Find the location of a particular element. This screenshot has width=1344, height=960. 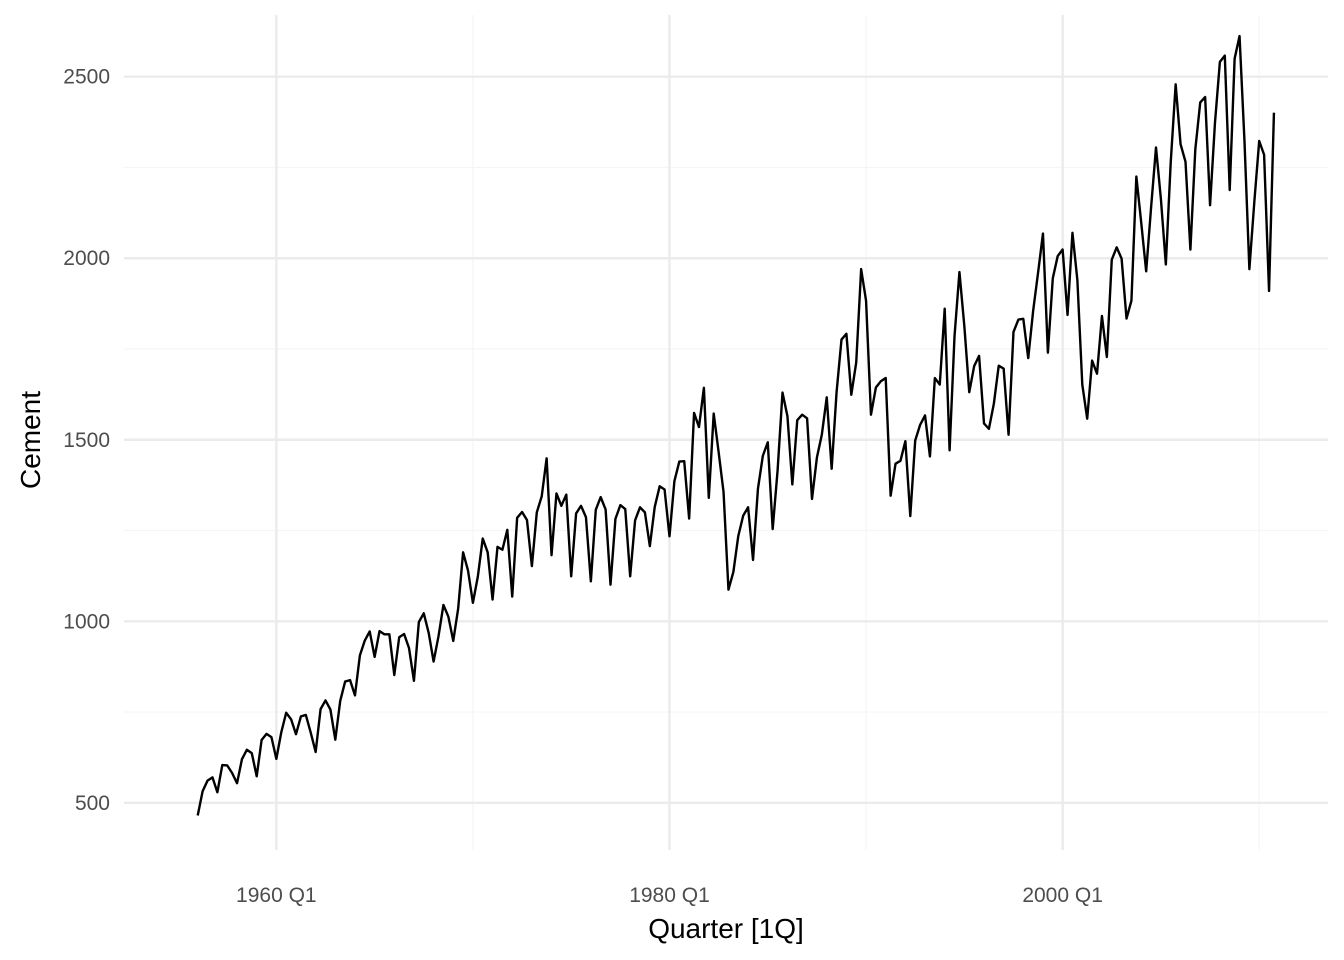

x-tick-label: 1960 Q1 is located at coordinates (276, 895).